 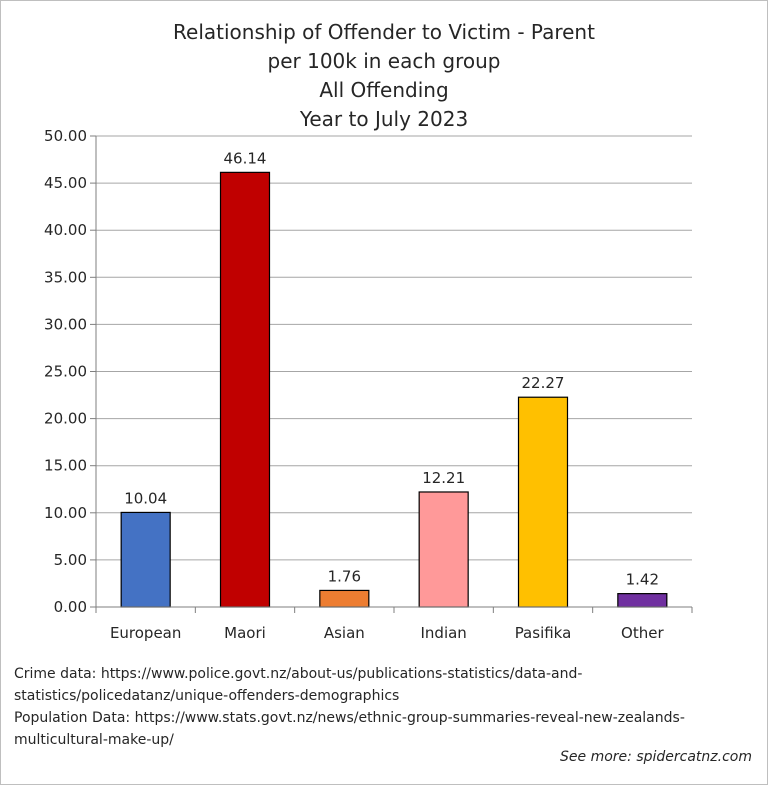 I want to click on bar-other, so click(x=642, y=600).